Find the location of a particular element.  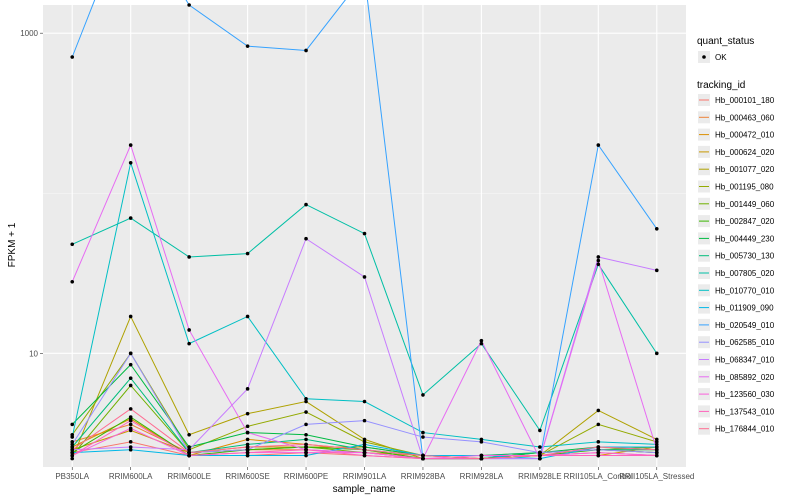

legend-item-label: Hb_004449_230 is located at coordinates (745, 238).